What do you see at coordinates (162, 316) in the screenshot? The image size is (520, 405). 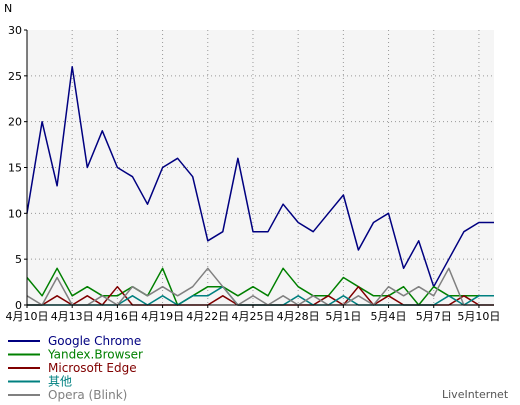 I see `x-tick-label: 4月19日` at bounding box center [162, 316].